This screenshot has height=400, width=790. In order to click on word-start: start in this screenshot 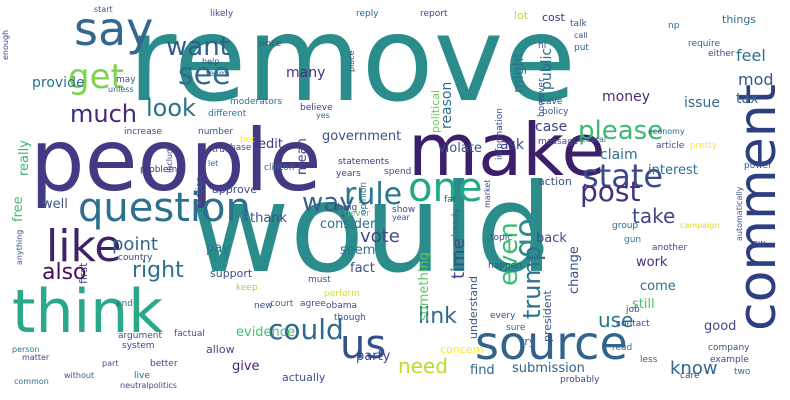, I will do `click(103, 9)`.